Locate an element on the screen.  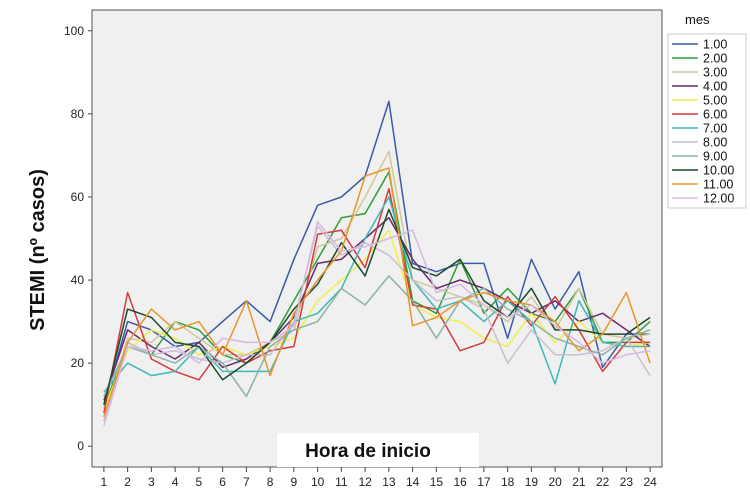
x-tick-label: 14 is located at coordinates (413, 482).